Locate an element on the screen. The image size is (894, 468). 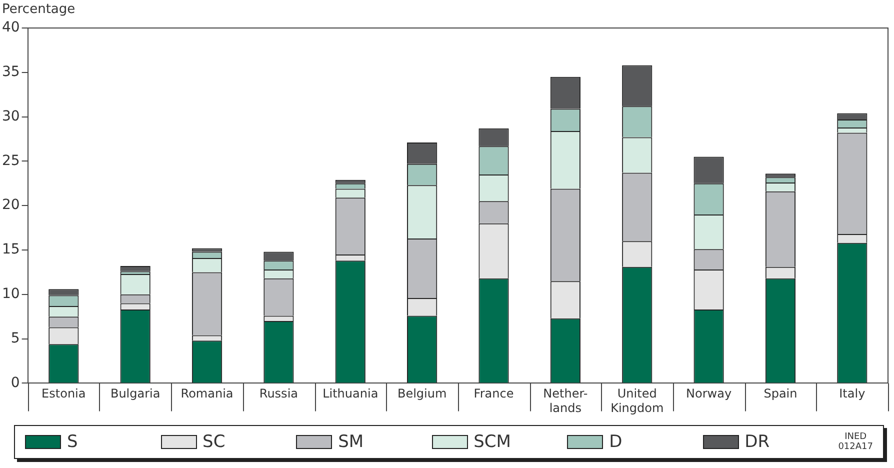
y-tick-label: 30 is located at coordinates (11, 116).